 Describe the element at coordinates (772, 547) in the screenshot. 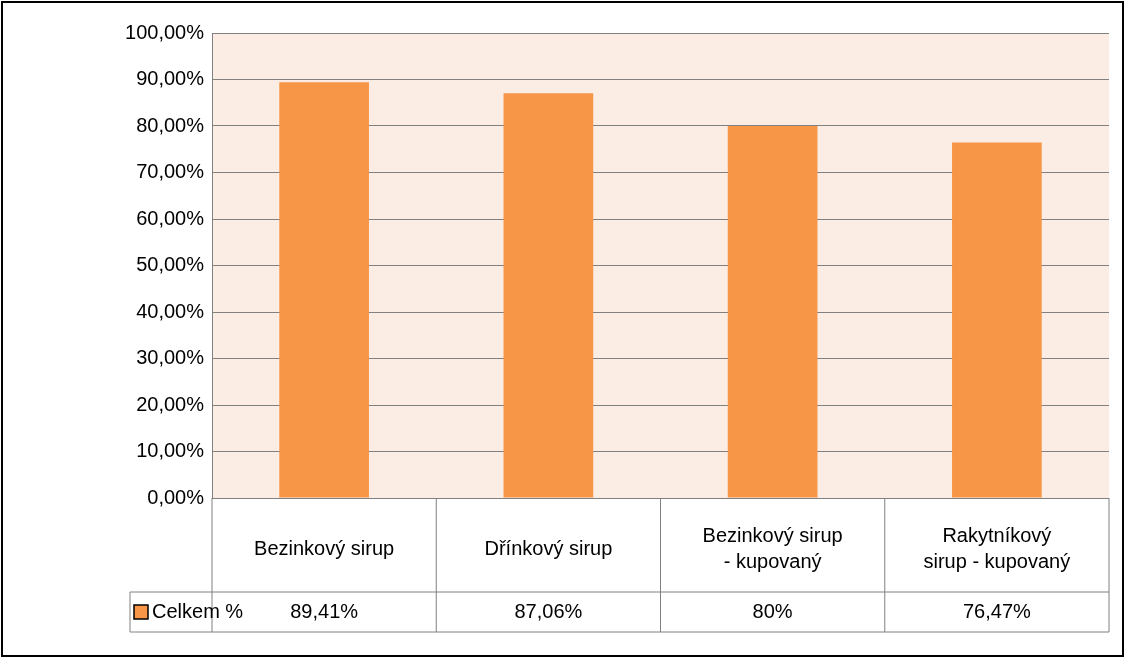

I see `x-tick-label: Bezinkový sirup - kupovaný` at that location.